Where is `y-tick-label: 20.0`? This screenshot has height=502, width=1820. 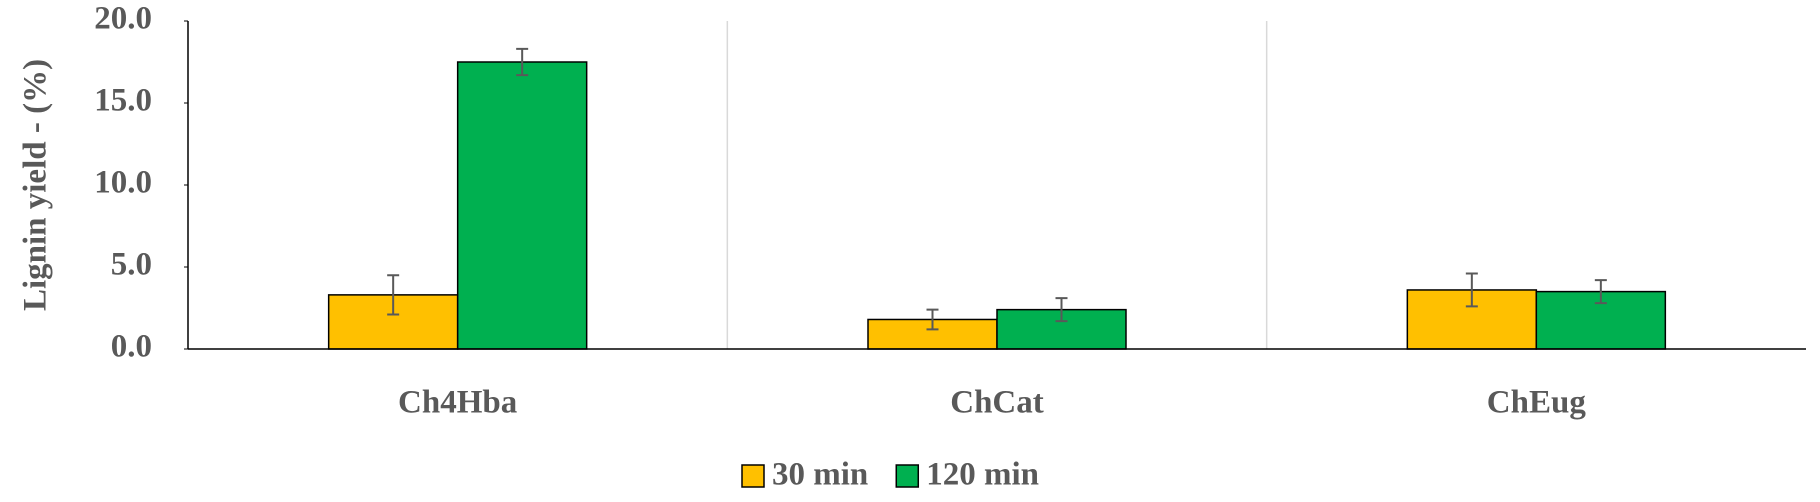
y-tick-label: 20.0 is located at coordinates (123, 19).